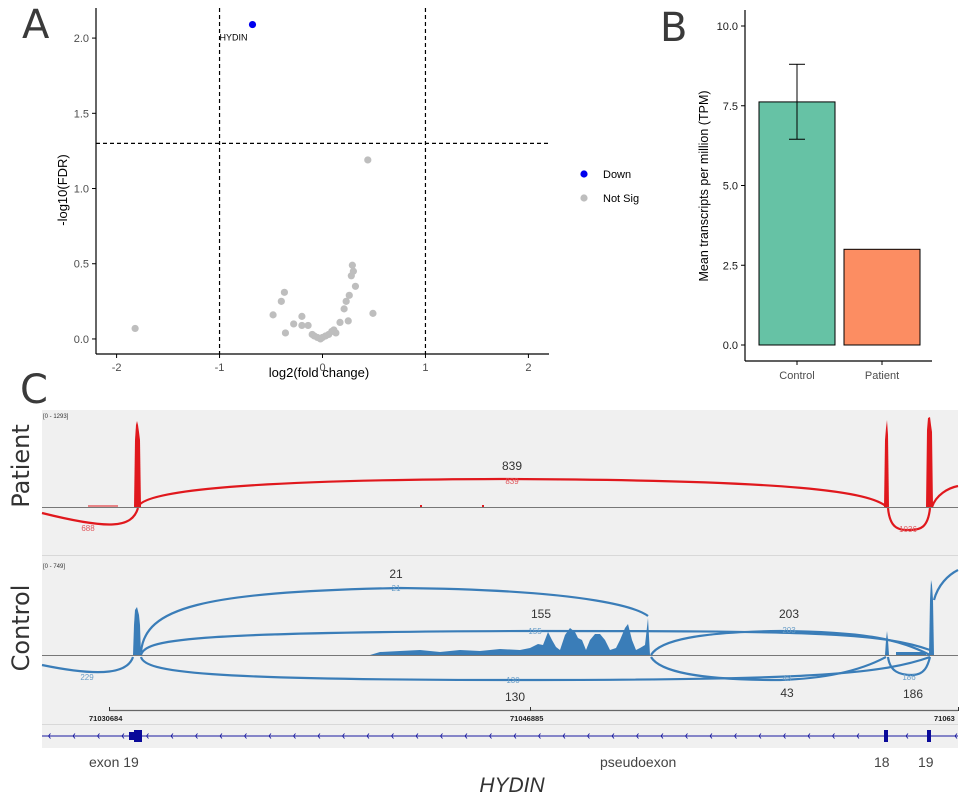  Describe the element at coordinates (81, 340) in the screenshot. I see `y-tick-label: 0.0` at that location.